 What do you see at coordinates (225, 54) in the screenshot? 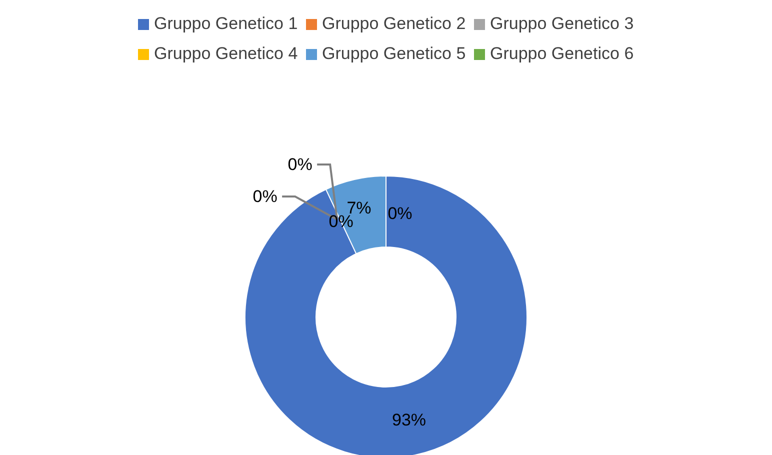
I see `legend-label: Gruppo Genetico 4` at bounding box center [225, 54].